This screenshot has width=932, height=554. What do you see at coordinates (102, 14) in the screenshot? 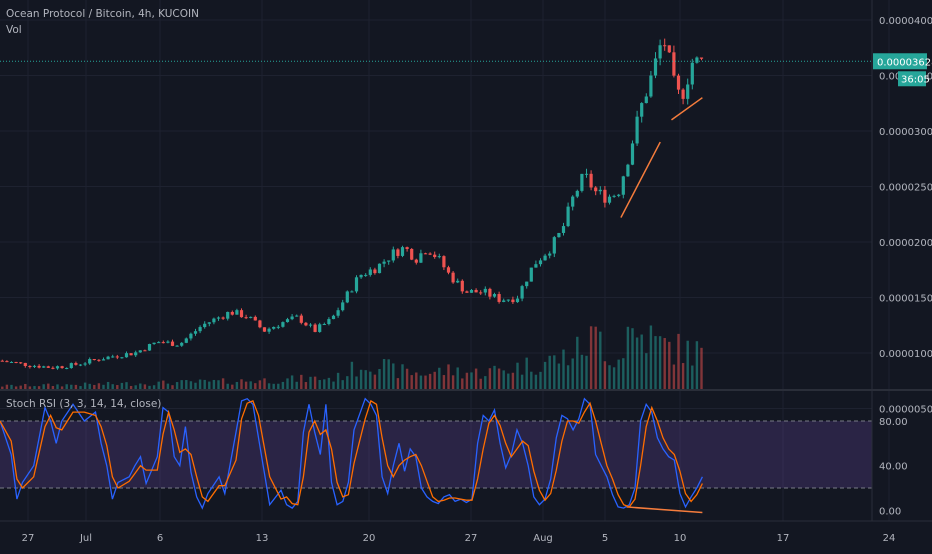
I see `chart-title: Ocean Protocol / Bitcoin, 4h, KUCOIN` at bounding box center [102, 14].